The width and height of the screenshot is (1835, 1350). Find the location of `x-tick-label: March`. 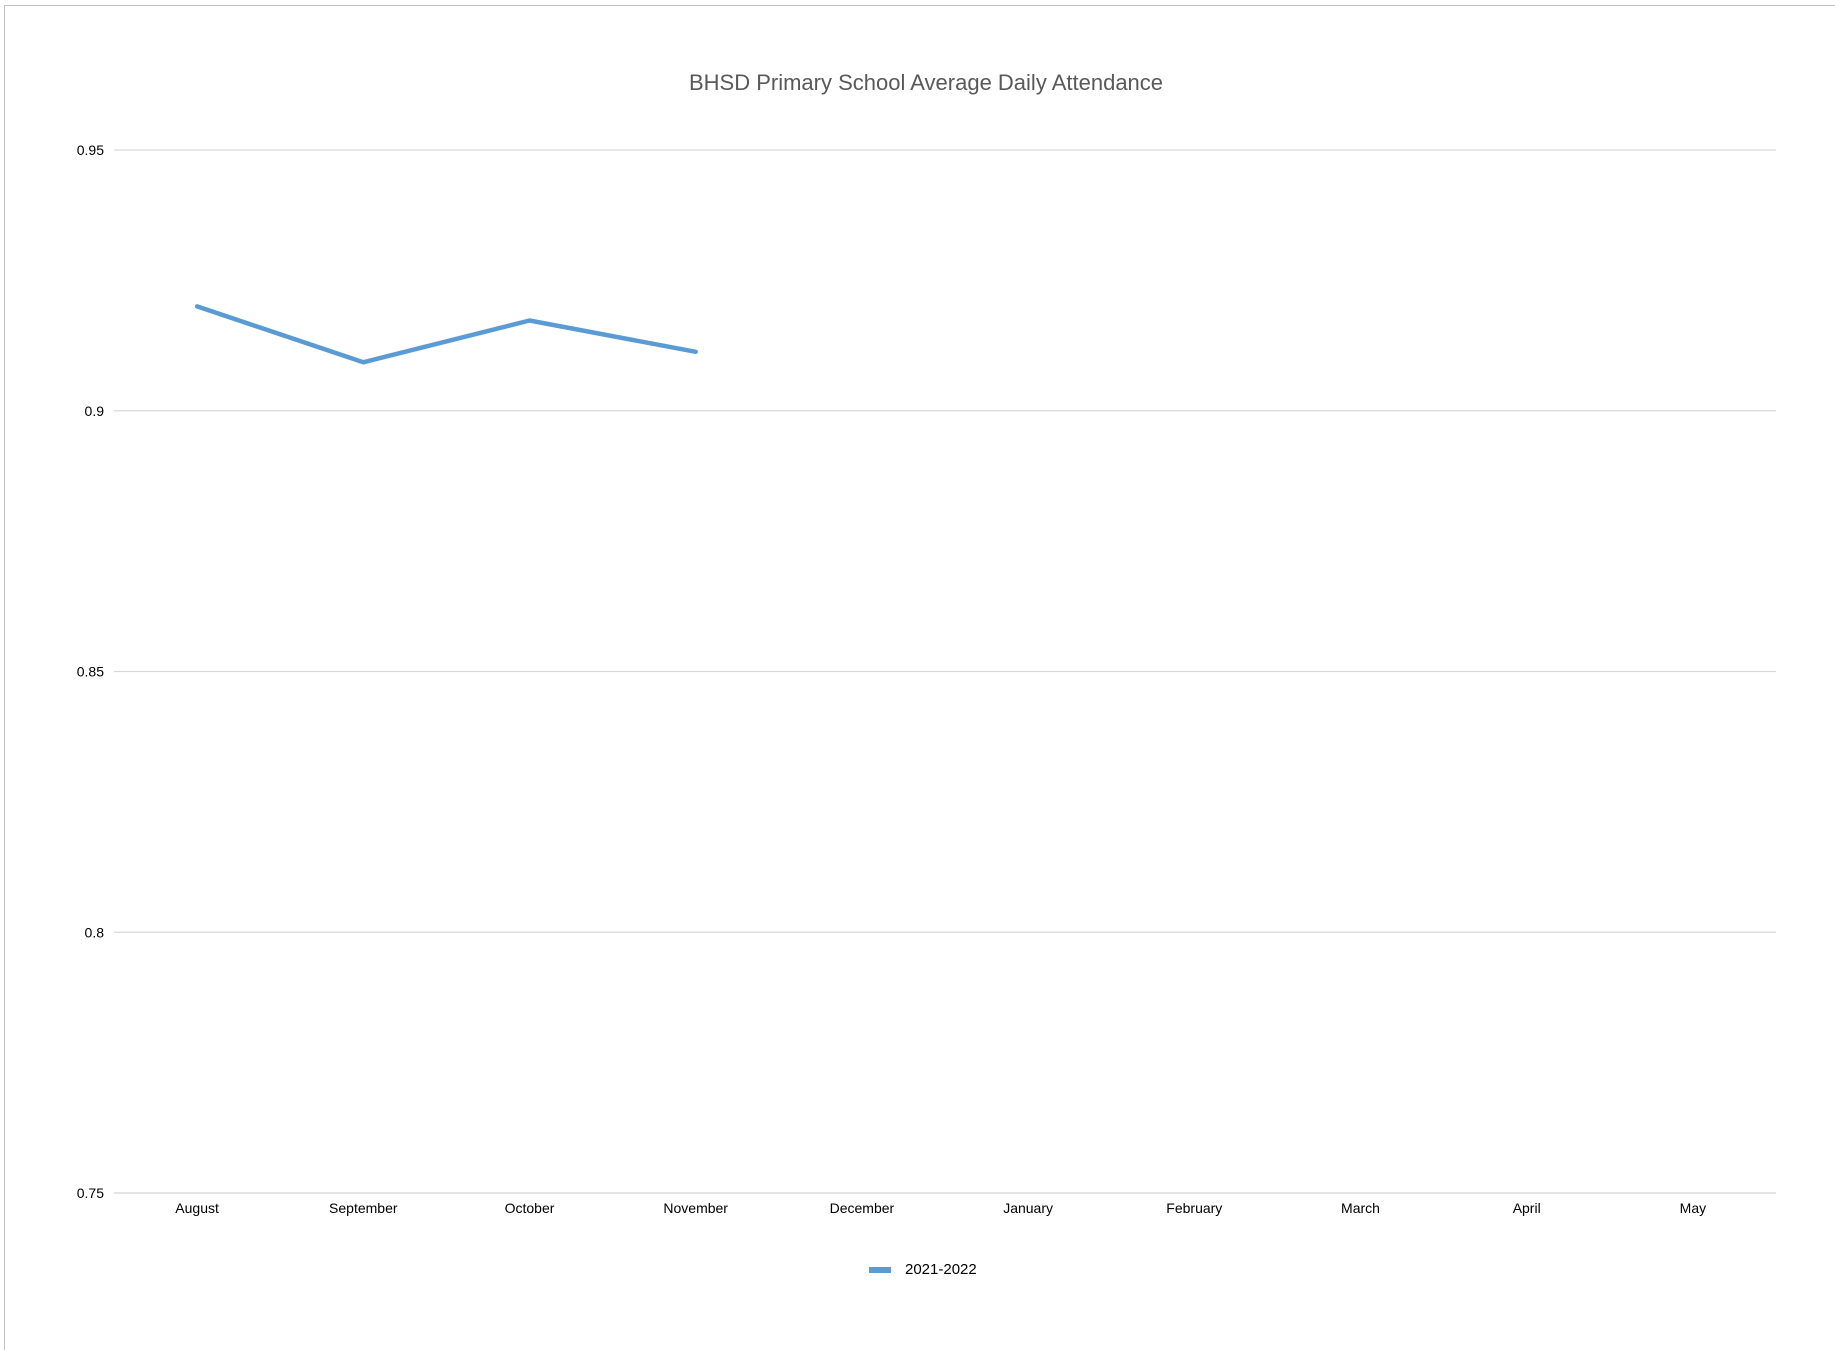

x-tick-label: March is located at coordinates (1360, 1208).